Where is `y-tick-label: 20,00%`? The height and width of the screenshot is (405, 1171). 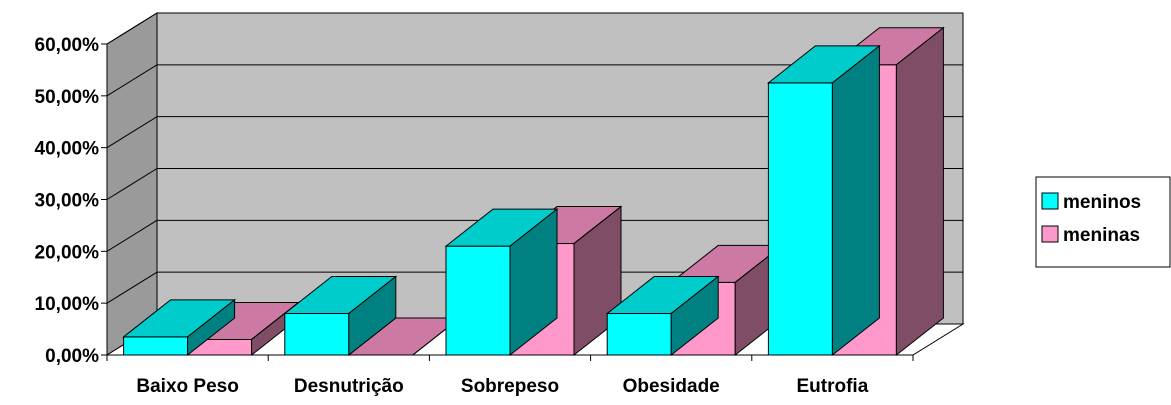
y-tick-label: 20,00% is located at coordinates (67, 252).